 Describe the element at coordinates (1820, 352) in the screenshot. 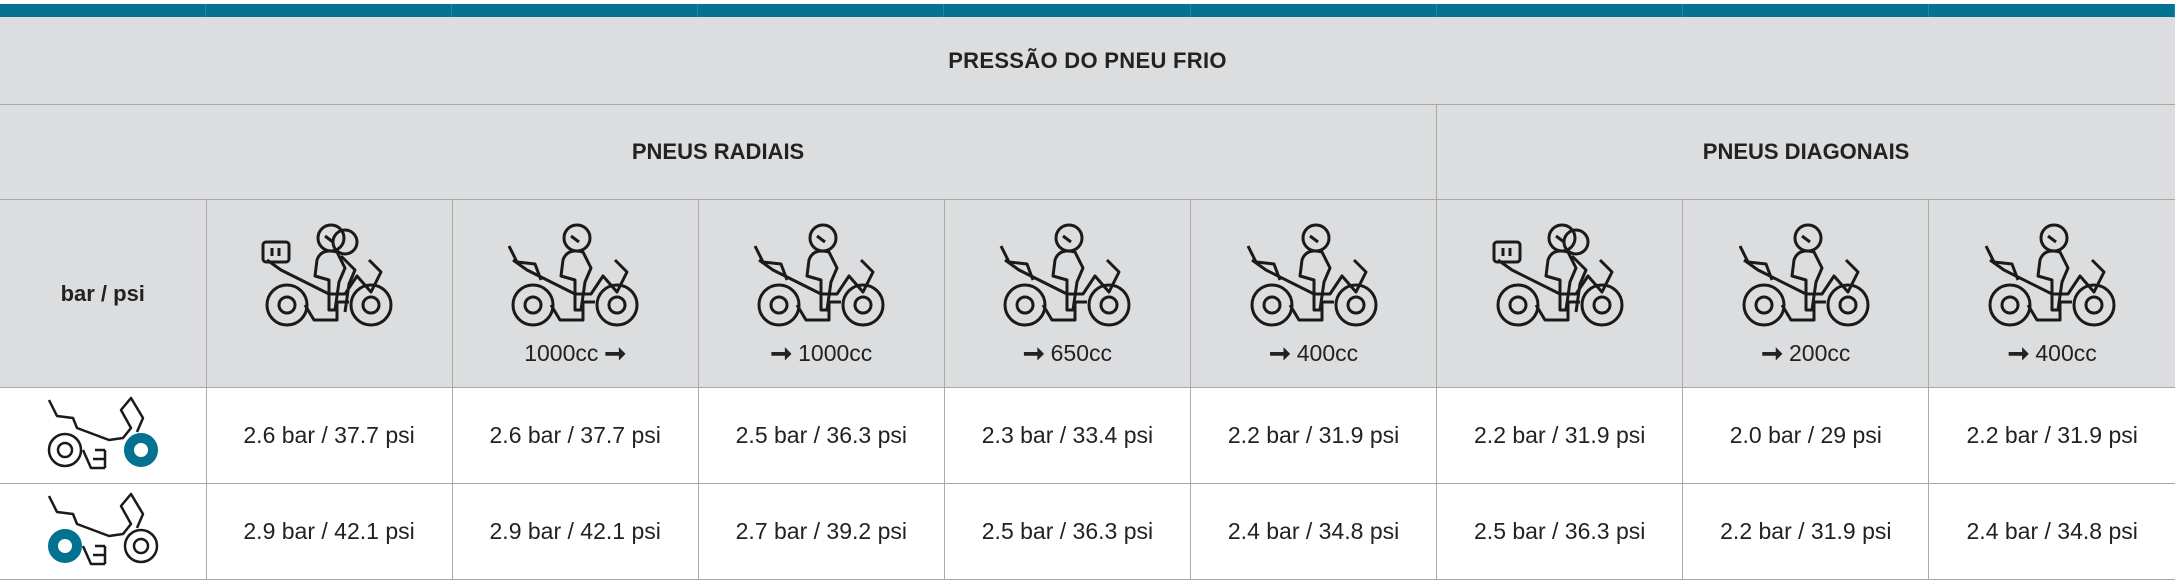

I see `engine-size-label: 200cc` at that location.